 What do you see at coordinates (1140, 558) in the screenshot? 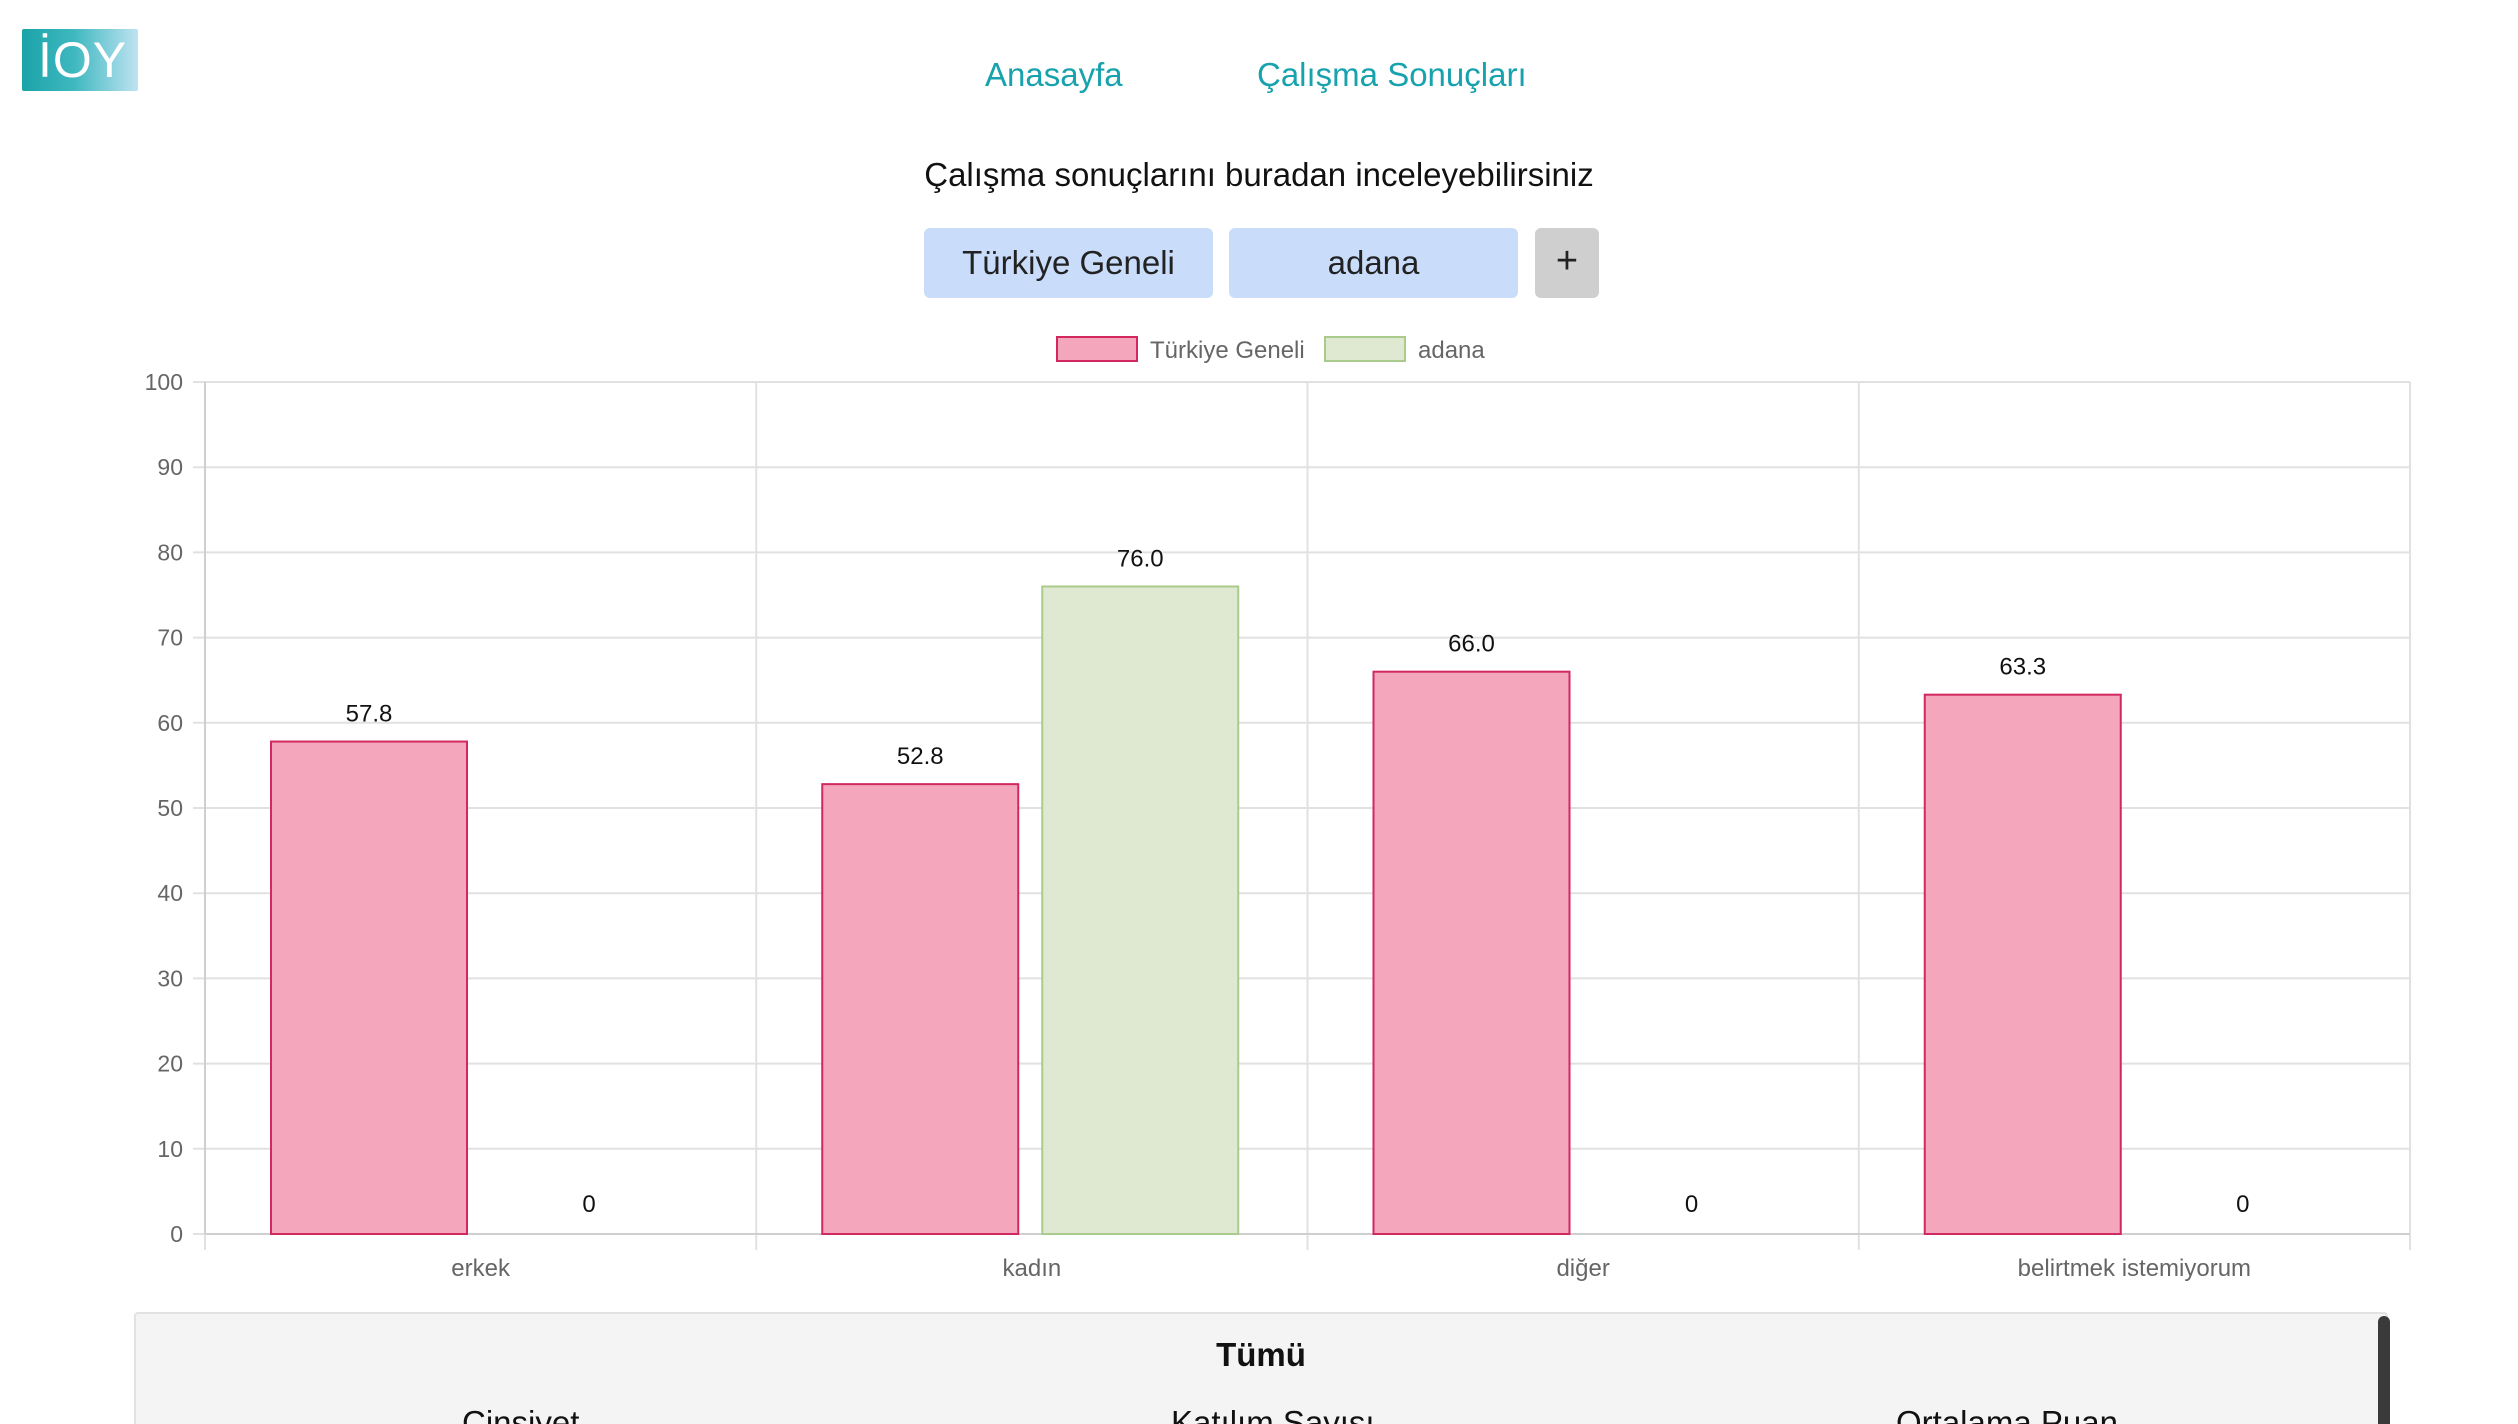
I see `data-label: 76.0` at bounding box center [1140, 558].